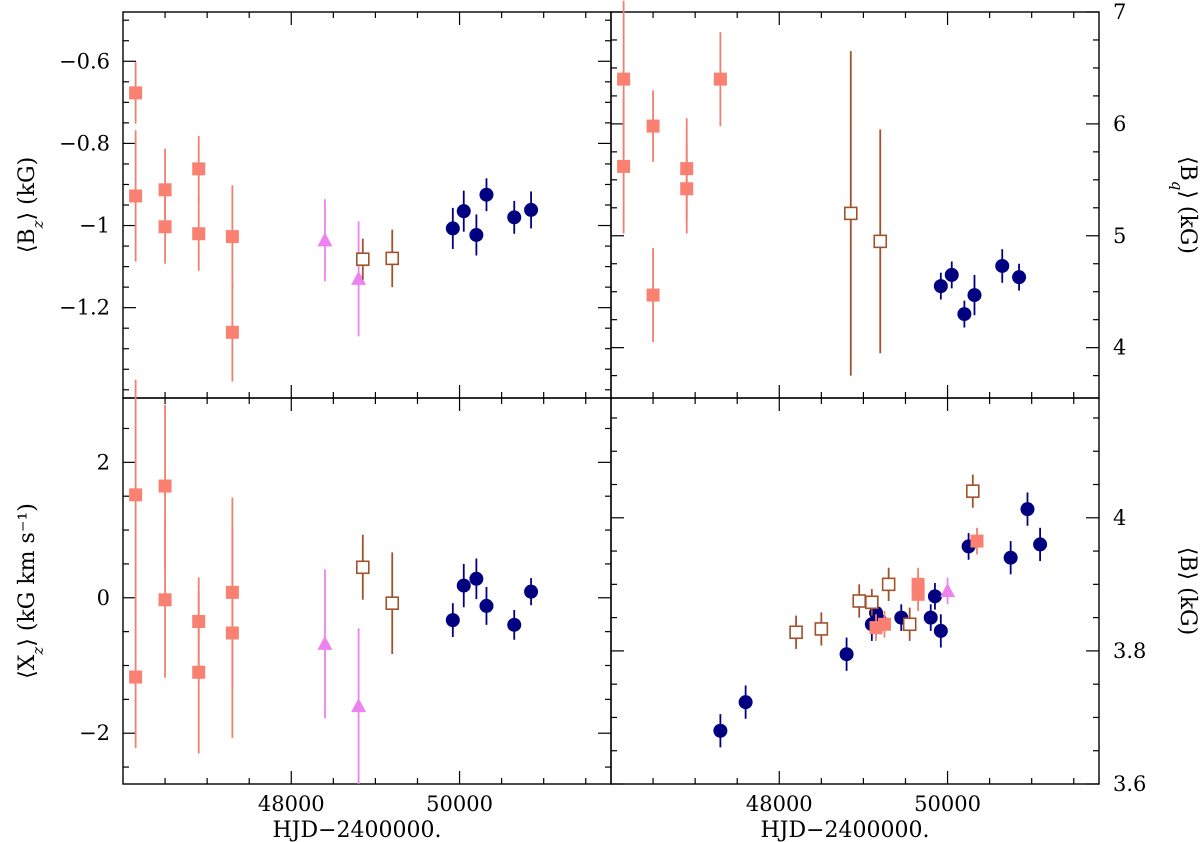 The image size is (1200, 842). I want to click on y-tick-label: 0, so click(103, 598).